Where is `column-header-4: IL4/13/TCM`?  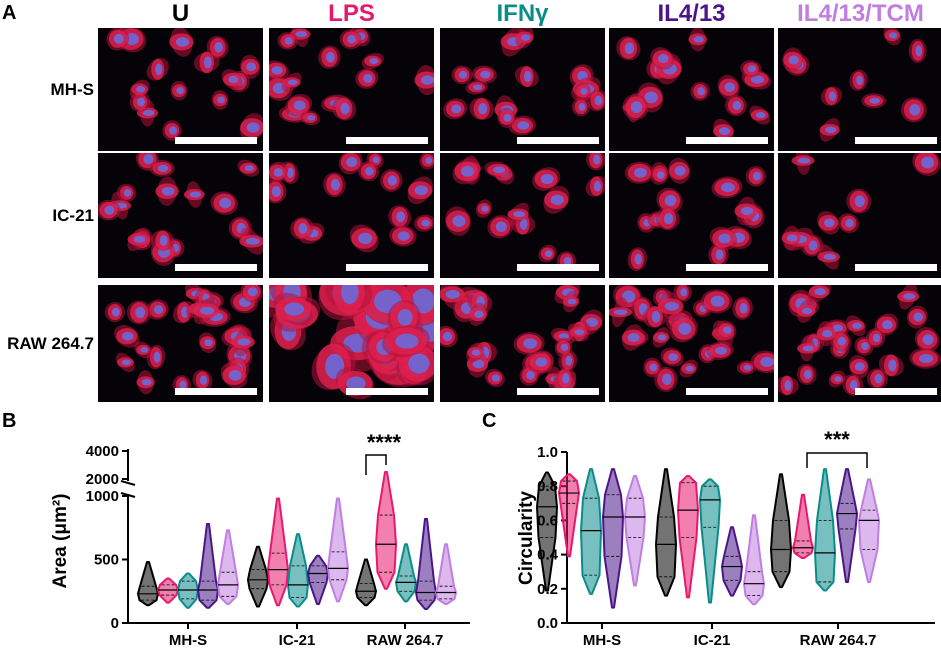
column-header-4: IL4/13/TCM is located at coordinates (860, 13).